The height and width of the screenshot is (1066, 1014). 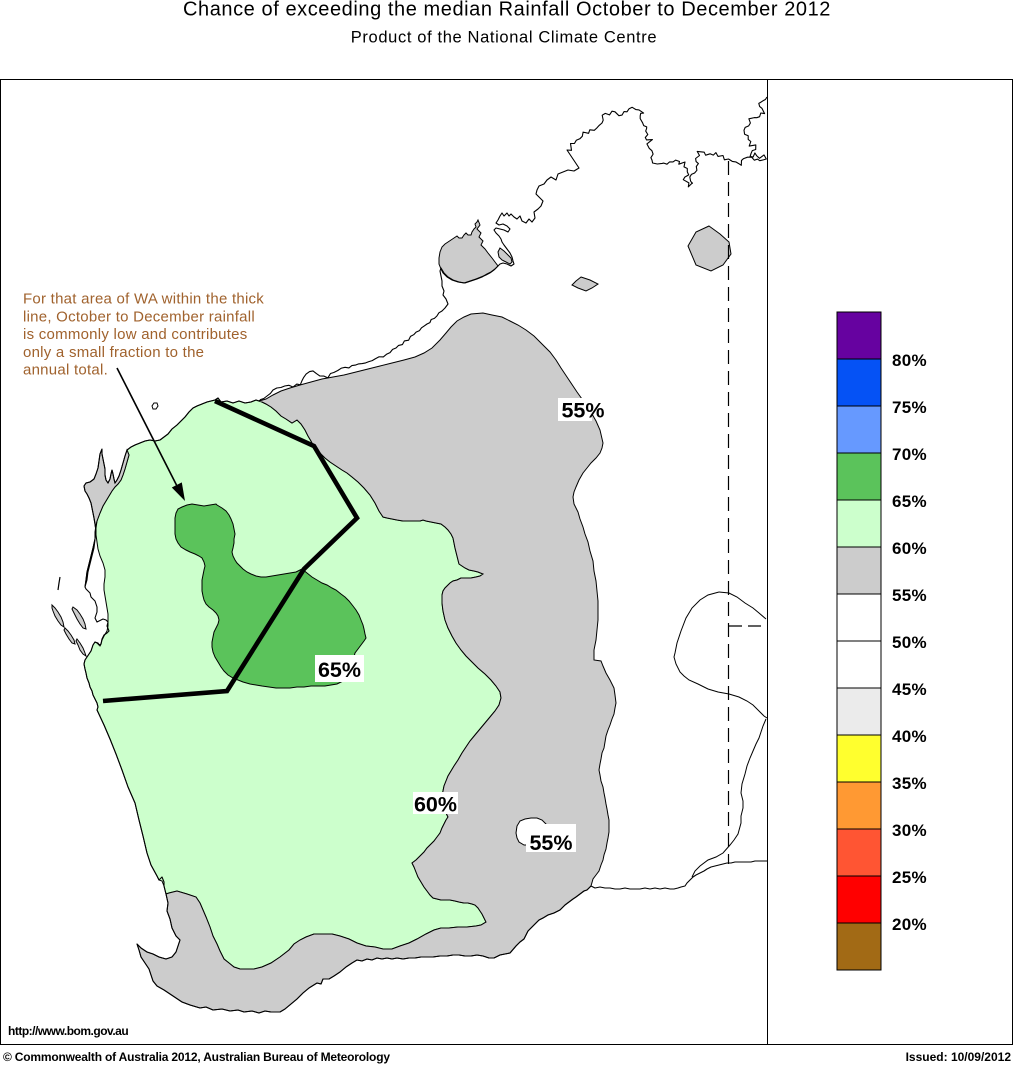 What do you see at coordinates (909, 783) in the screenshot?
I see `svg-text: 35%` at bounding box center [909, 783].